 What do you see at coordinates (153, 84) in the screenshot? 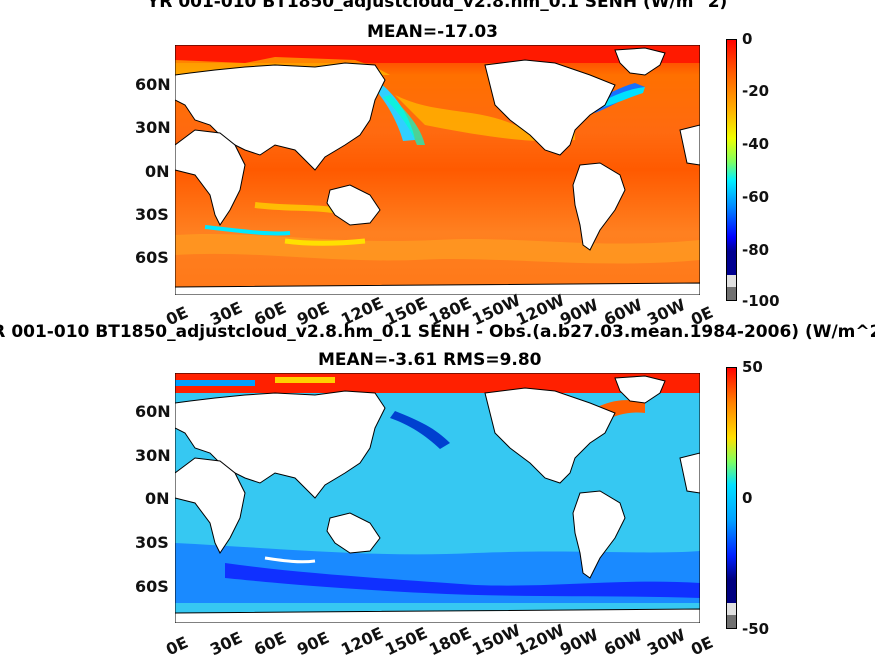
I see `panel1-lat-label: 60N` at bounding box center [153, 84].